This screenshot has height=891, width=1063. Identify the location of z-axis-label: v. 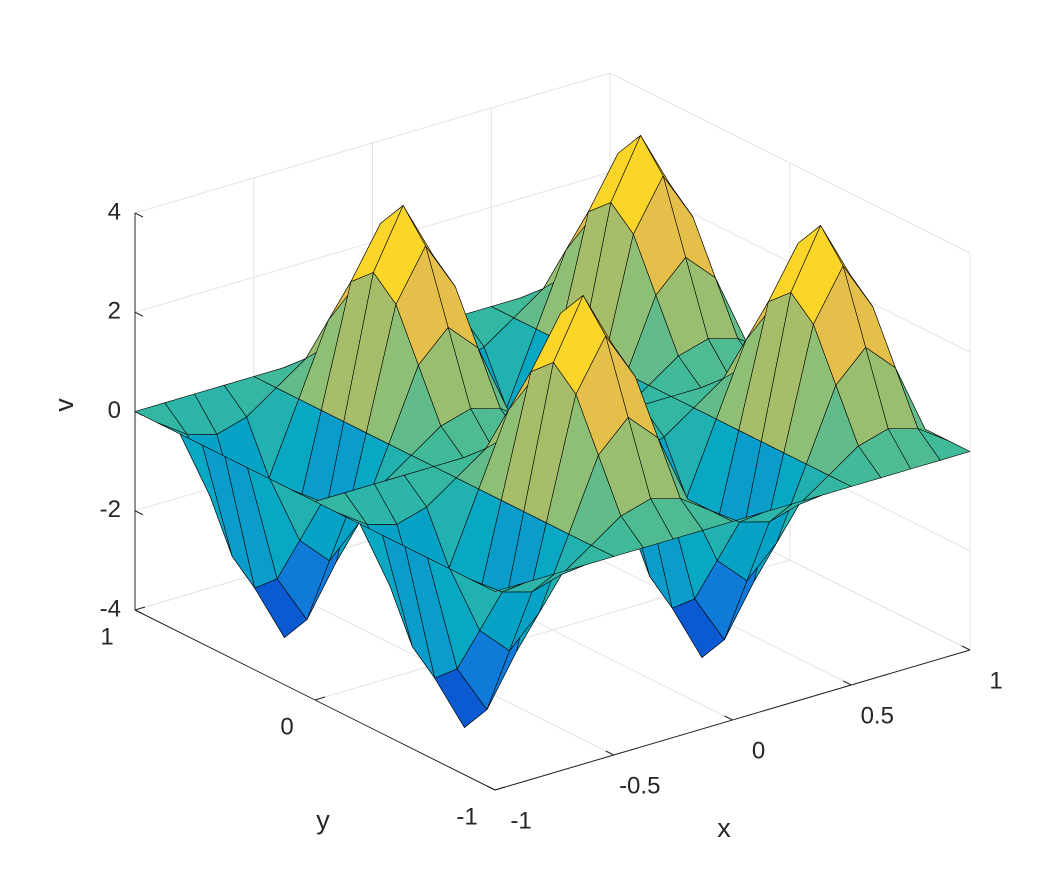
(64, 405).